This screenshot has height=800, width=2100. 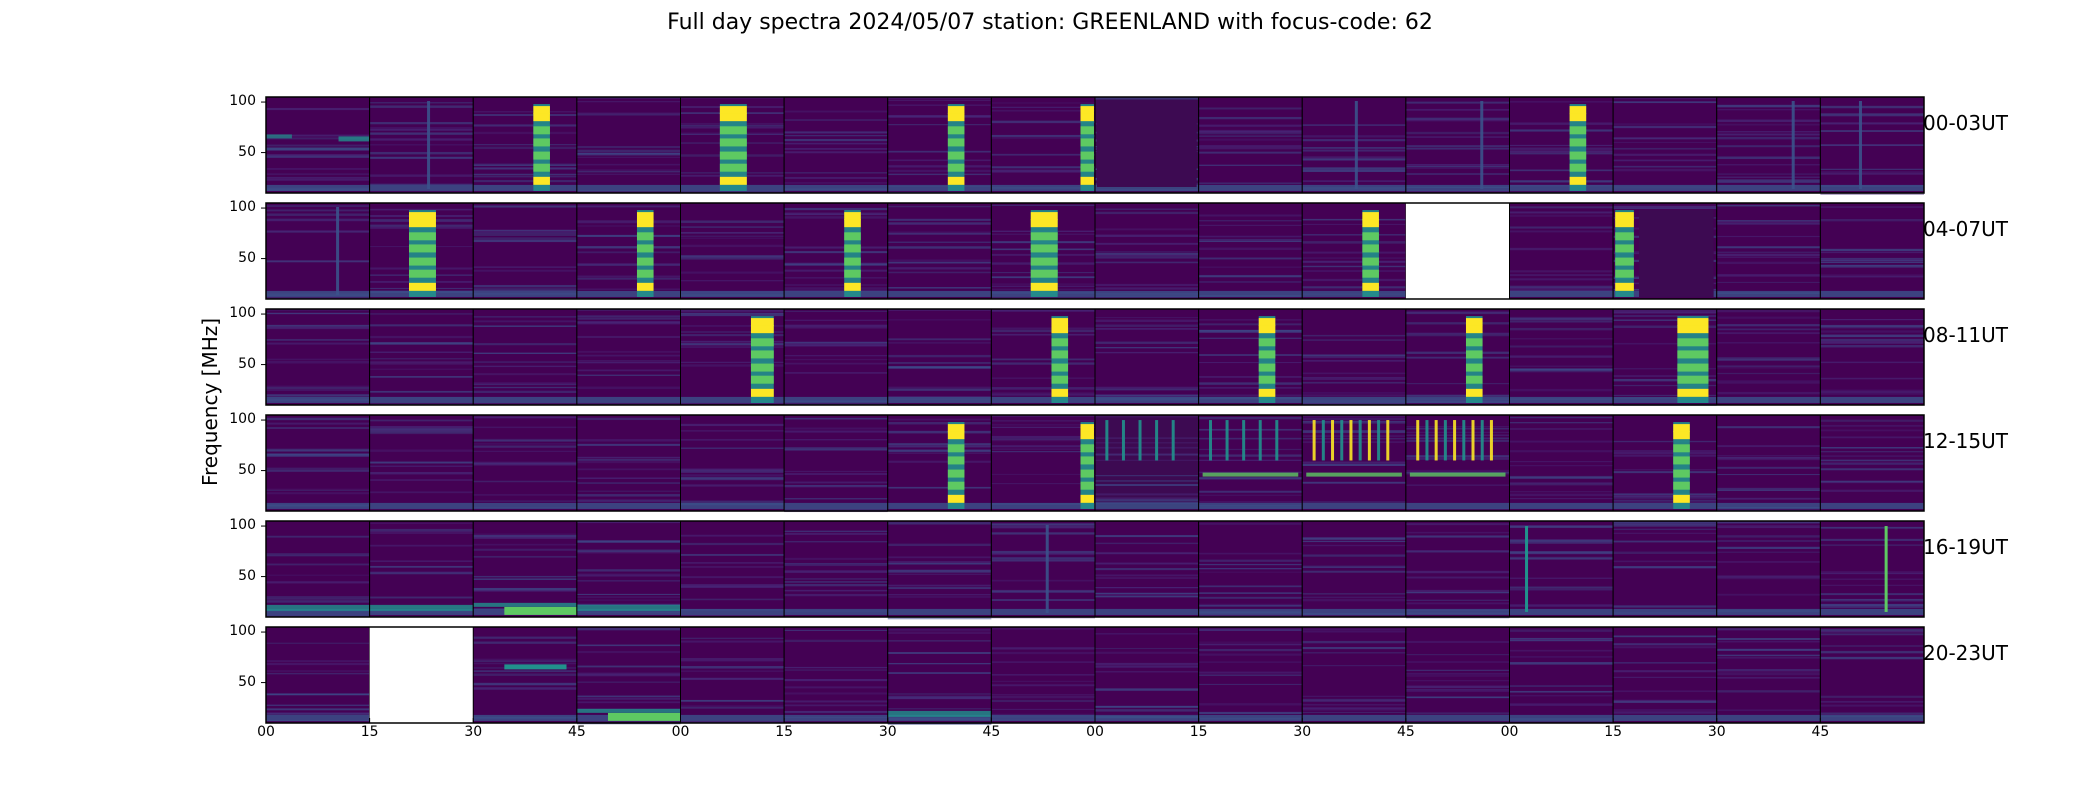 What do you see at coordinates (1820, 732) in the screenshot?
I see `x-tick-label: 45` at bounding box center [1820, 732].